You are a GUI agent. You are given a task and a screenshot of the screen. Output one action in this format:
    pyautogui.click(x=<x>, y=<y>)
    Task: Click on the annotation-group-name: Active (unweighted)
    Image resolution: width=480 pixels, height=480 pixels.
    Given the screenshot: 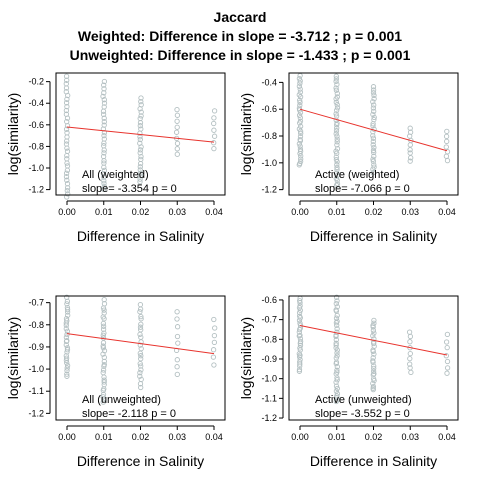 What is the action you would take?
    pyautogui.click(x=363, y=400)
    